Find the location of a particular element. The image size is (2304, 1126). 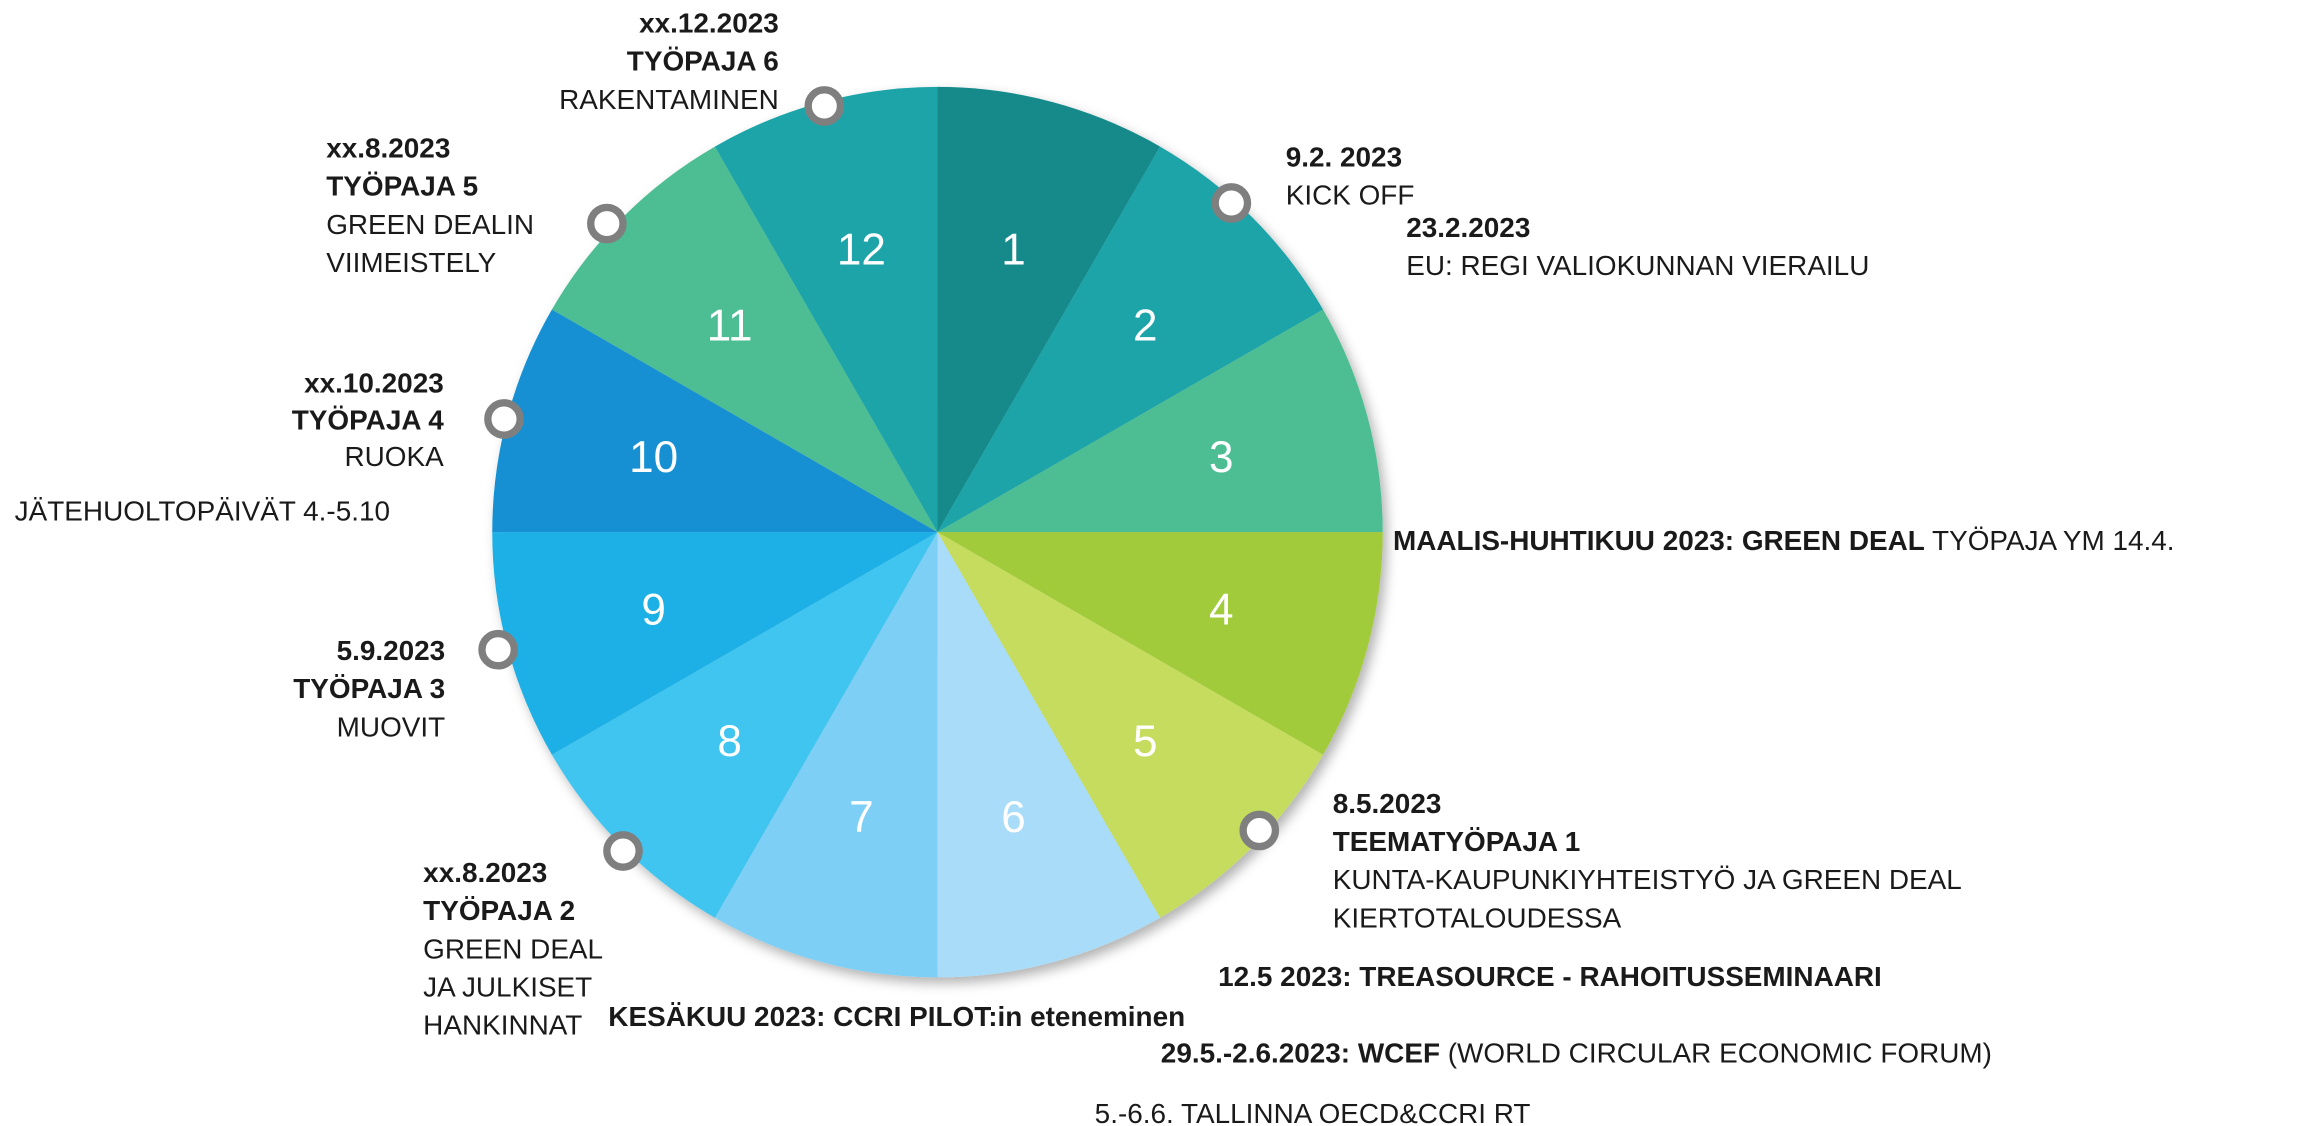

annotation-line: 23.2.2023 is located at coordinates (1468, 227).